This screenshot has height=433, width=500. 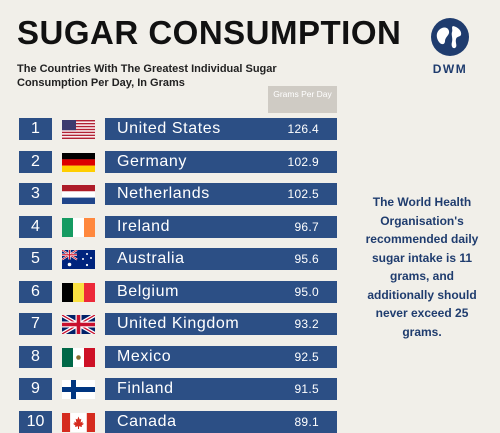 What do you see at coordinates (221, 194) in the screenshot?
I see `country-bar: Netherlands 102.5` at bounding box center [221, 194].